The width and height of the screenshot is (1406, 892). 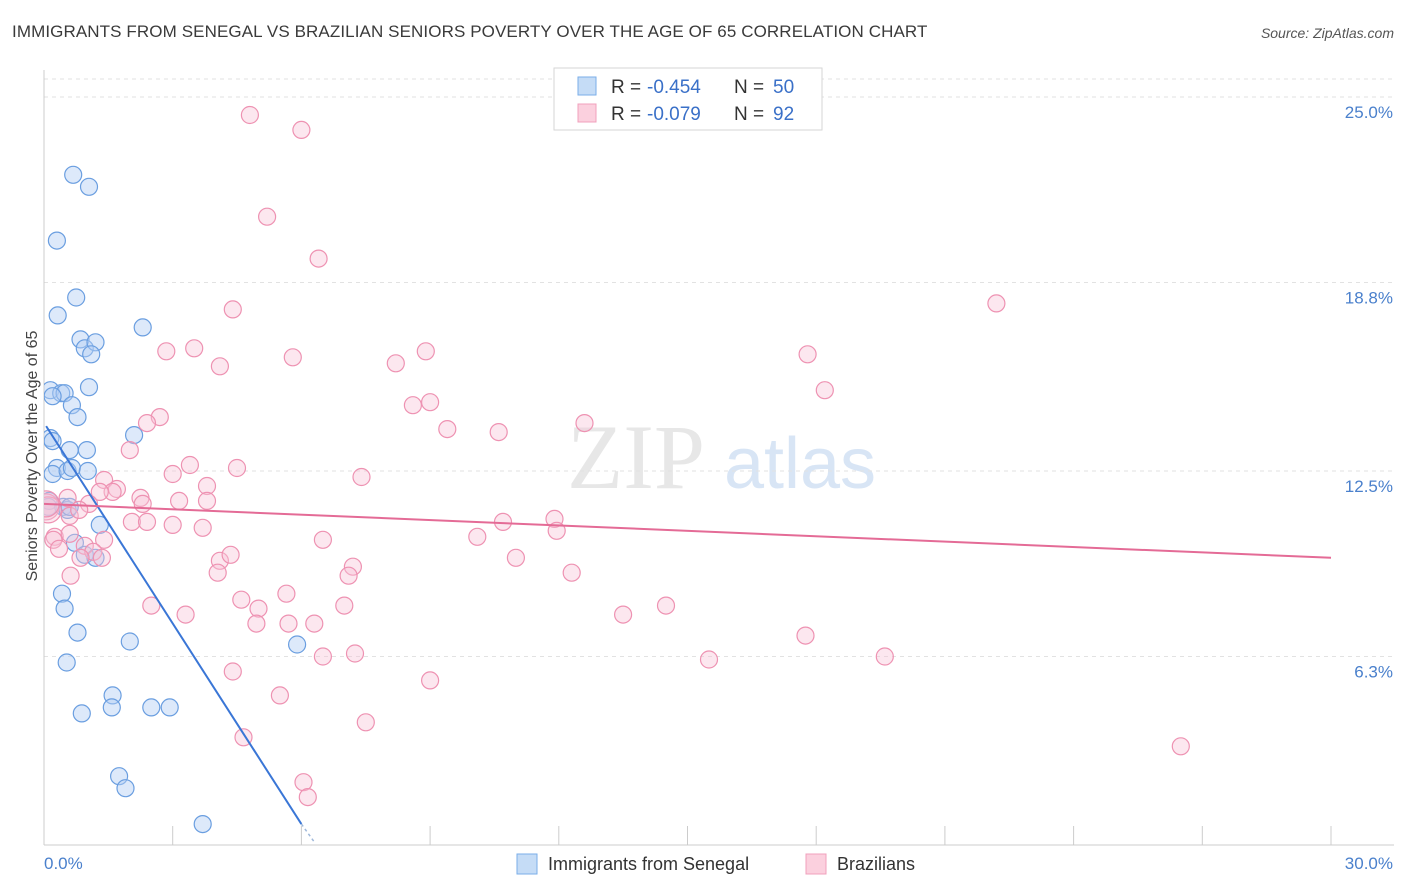 I want to click on legend-swatch-brazilians, so click(x=816, y=864).